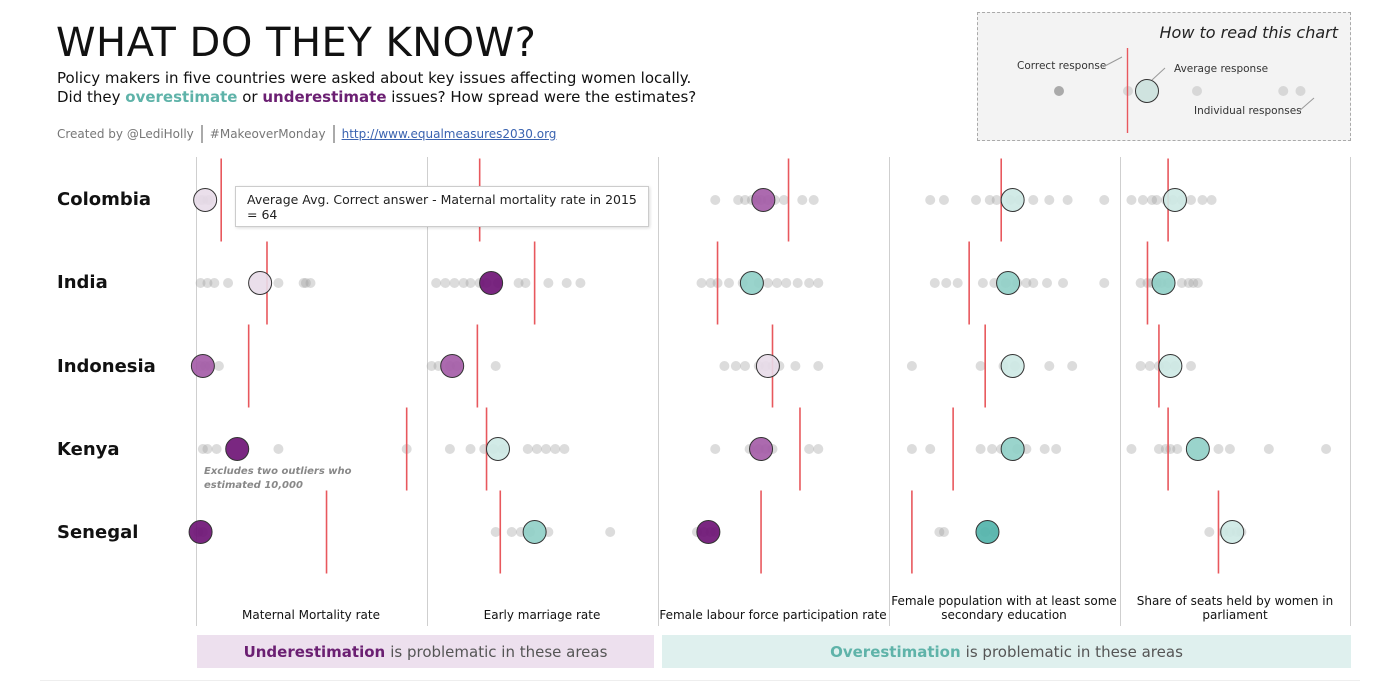 The height and width of the screenshot is (683, 1396). I want to click on band-under-text: is problematic in these areas, so click(499, 651).